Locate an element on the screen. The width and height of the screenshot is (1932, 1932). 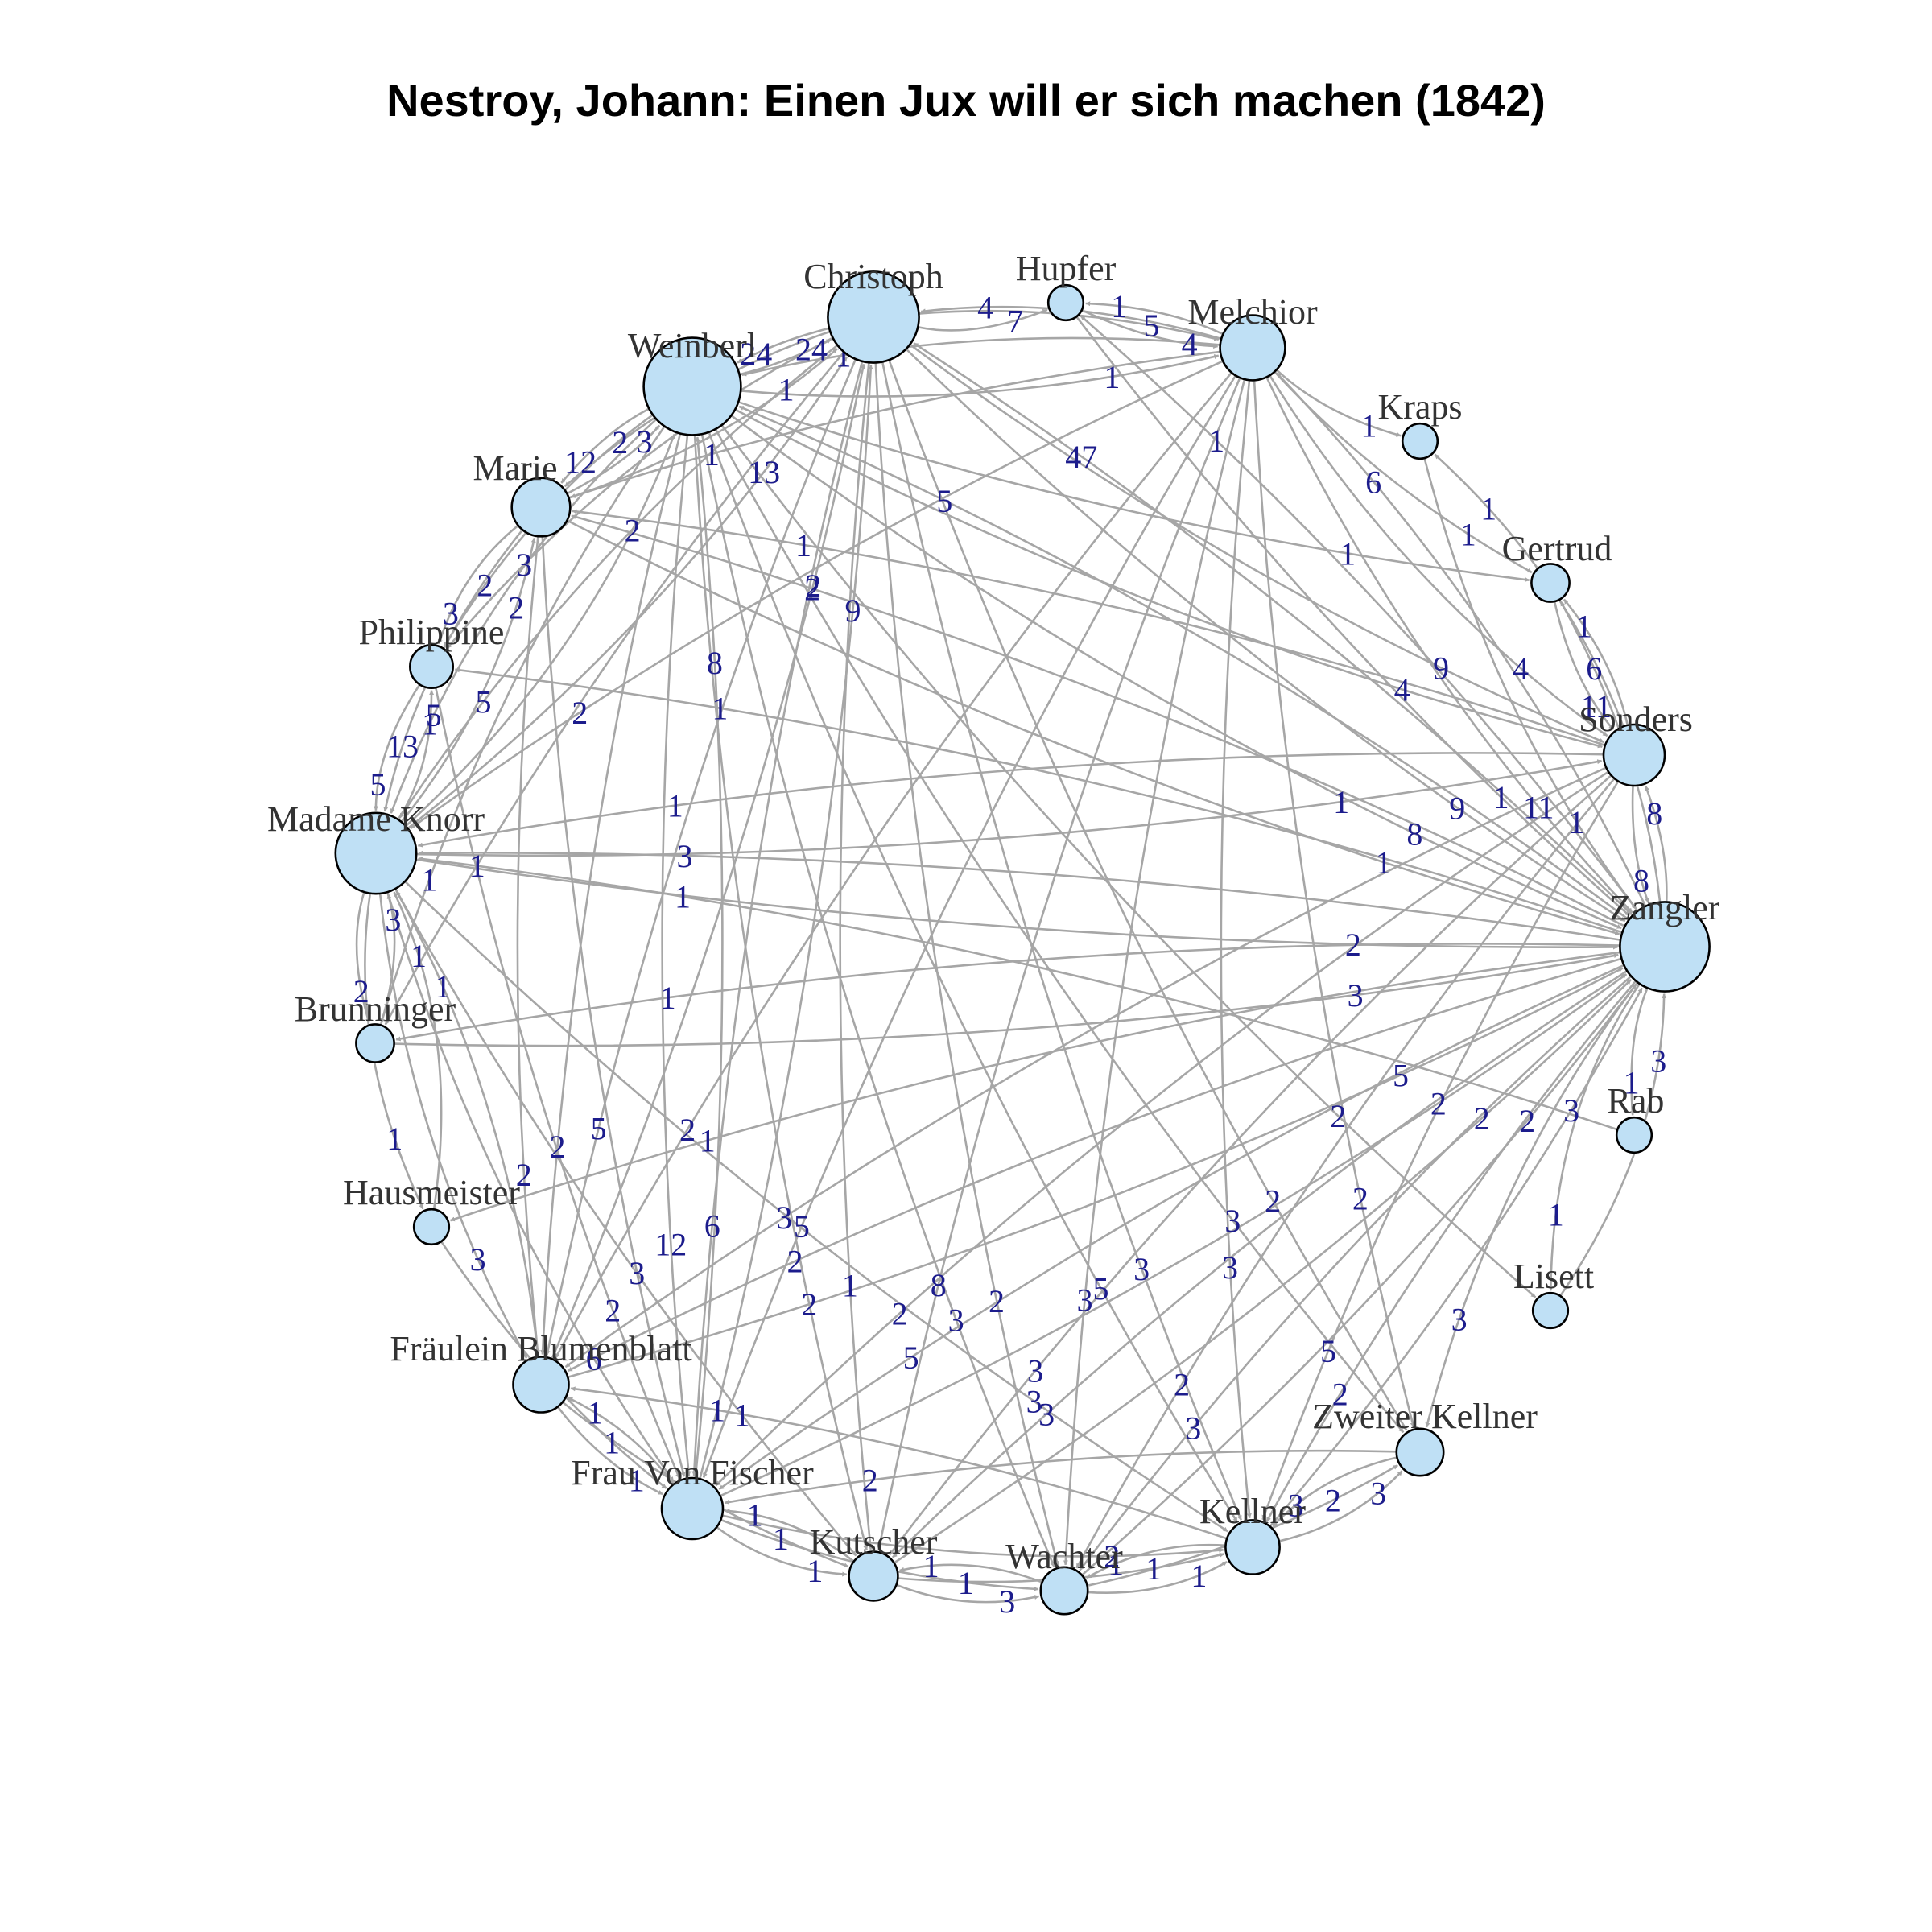
edge-marie-to-frau-von-fischer is located at coordinates (613, 1007).